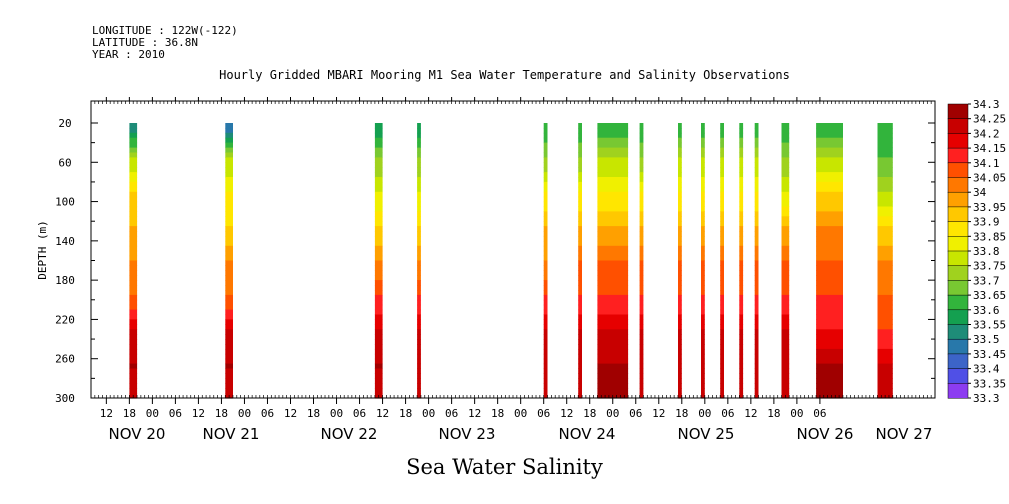 This screenshot has height=504, width=1009. Describe the element at coordinates (198, 413) in the screenshot. I see `x-hour-tick-label: 12` at that location.